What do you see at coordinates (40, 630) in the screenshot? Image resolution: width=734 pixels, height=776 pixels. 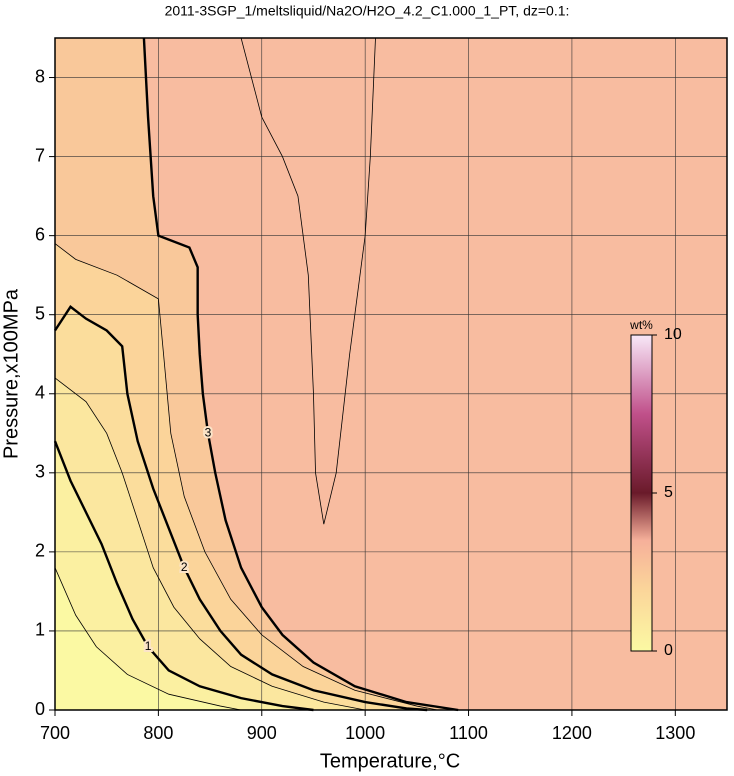 I see `y-tick-label: 1` at bounding box center [40, 630].